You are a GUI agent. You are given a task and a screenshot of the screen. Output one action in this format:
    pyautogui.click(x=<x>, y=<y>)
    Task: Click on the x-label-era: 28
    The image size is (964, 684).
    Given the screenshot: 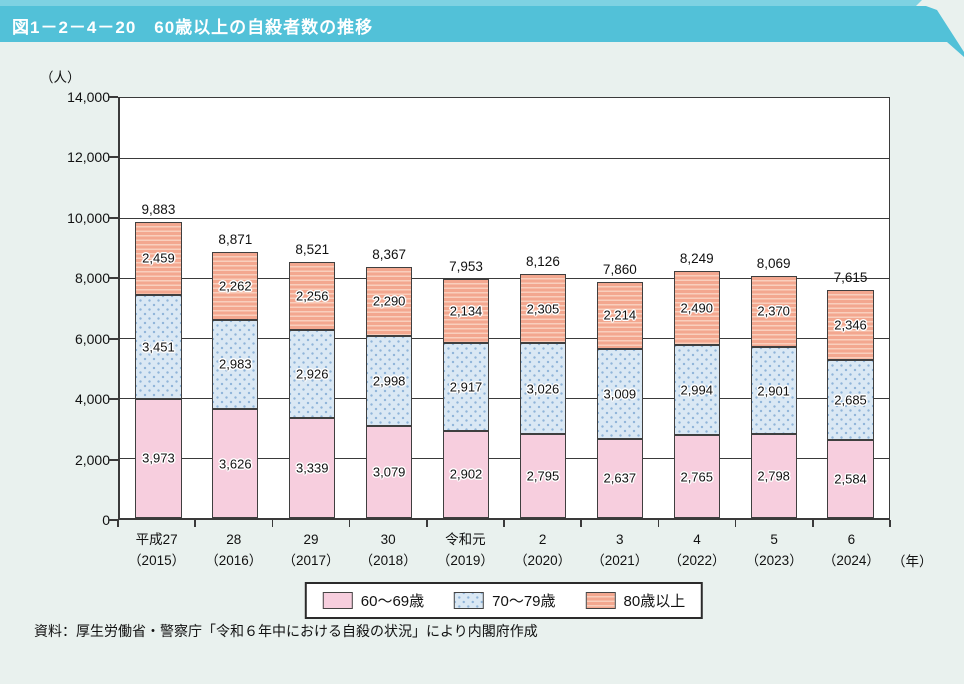 What is the action you would take?
    pyautogui.click(x=234, y=539)
    